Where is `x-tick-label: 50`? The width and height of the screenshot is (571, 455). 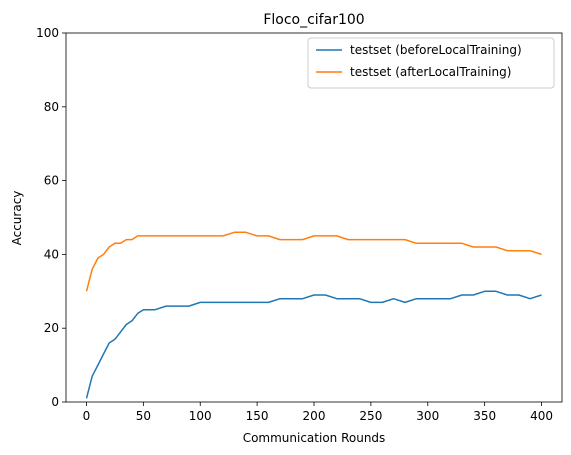 x-tick-label: 50 is located at coordinates (143, 416).